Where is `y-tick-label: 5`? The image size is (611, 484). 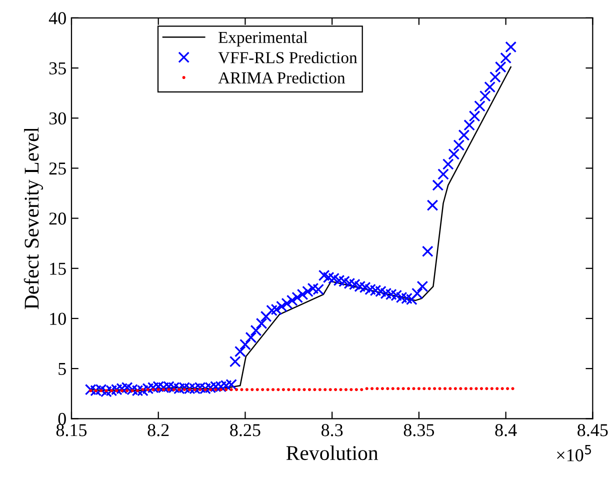 y-tick-label: 5 is located at coordinates (62, 369).